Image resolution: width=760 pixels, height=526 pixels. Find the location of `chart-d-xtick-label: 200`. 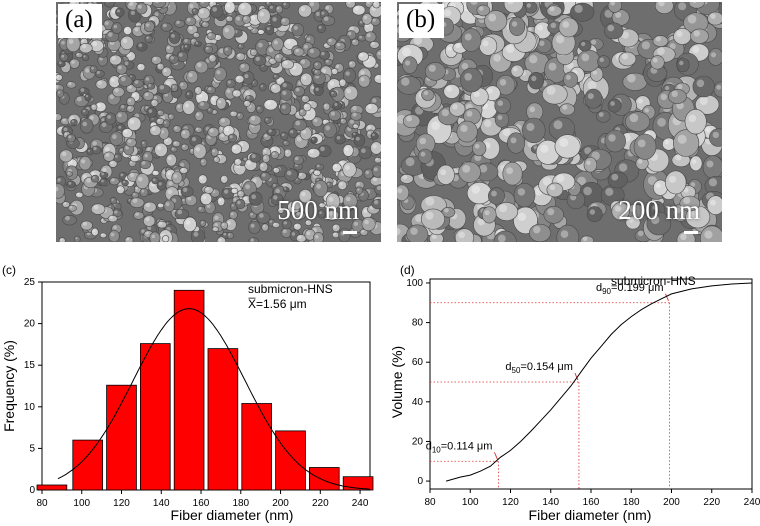

chart-d-xtick-label: 200 is located at coordinates (671, 502).